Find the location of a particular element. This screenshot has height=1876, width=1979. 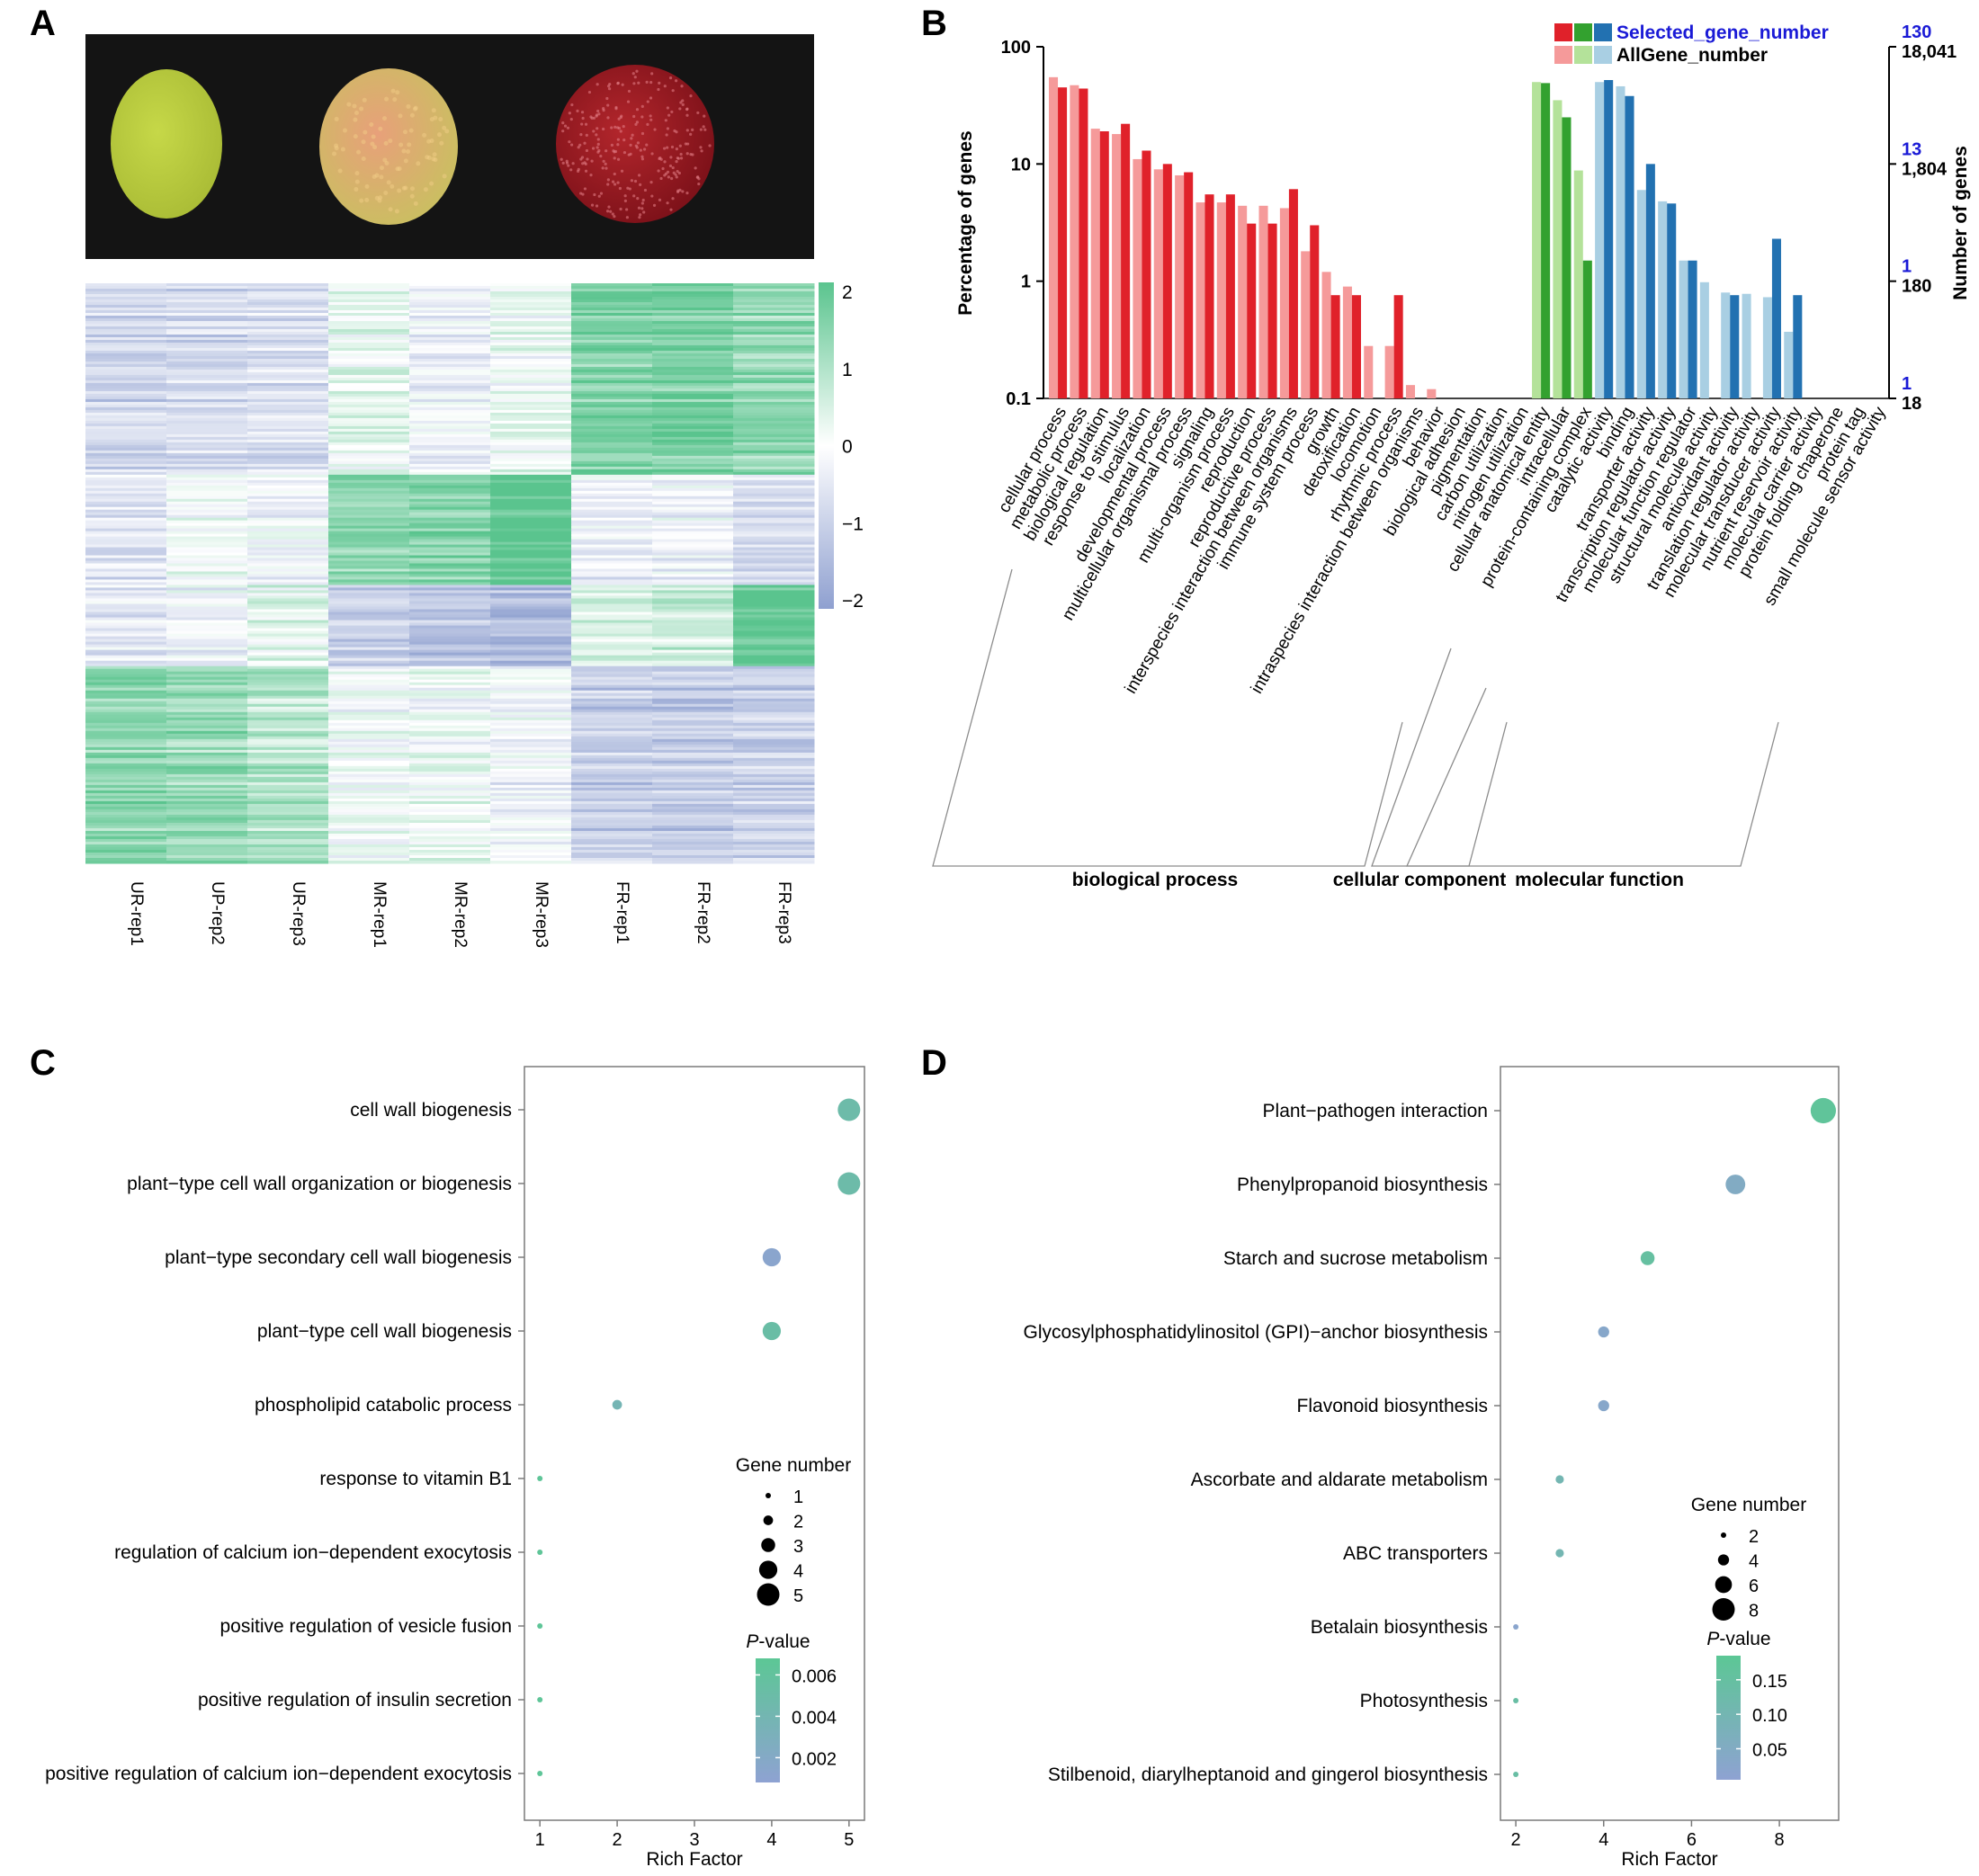

right-tick-all-label: 18 is located at coordinates (1911, 404).